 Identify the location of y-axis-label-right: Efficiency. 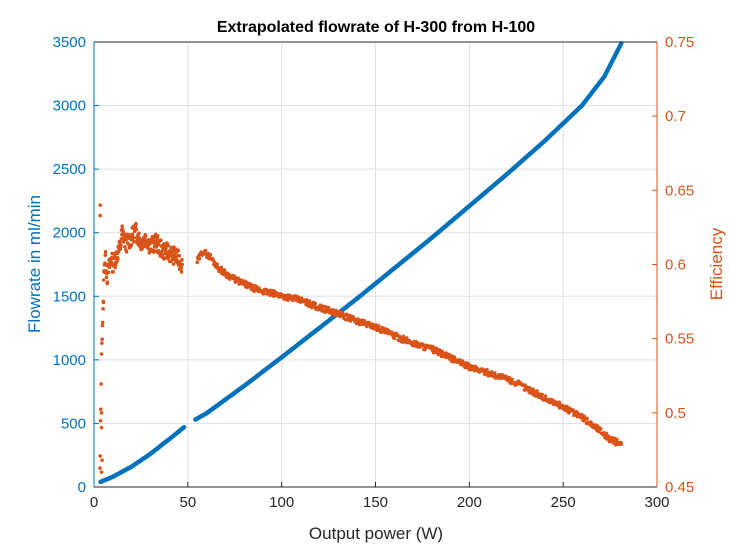
(716, 263).